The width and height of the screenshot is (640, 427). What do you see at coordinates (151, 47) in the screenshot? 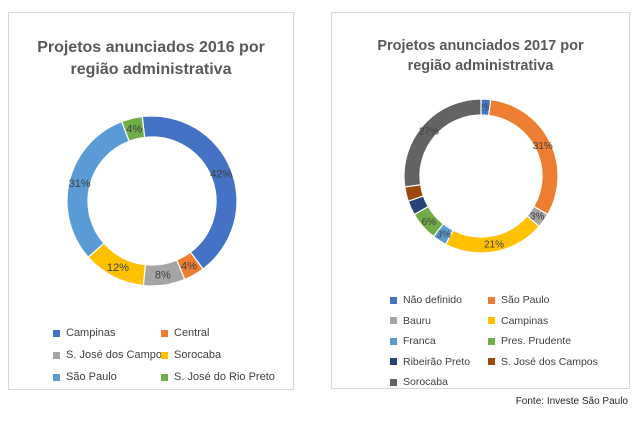
I see `chart-title-2016-line-1: Projetos anunciados 2016 por` at bounding box center [151, 47].